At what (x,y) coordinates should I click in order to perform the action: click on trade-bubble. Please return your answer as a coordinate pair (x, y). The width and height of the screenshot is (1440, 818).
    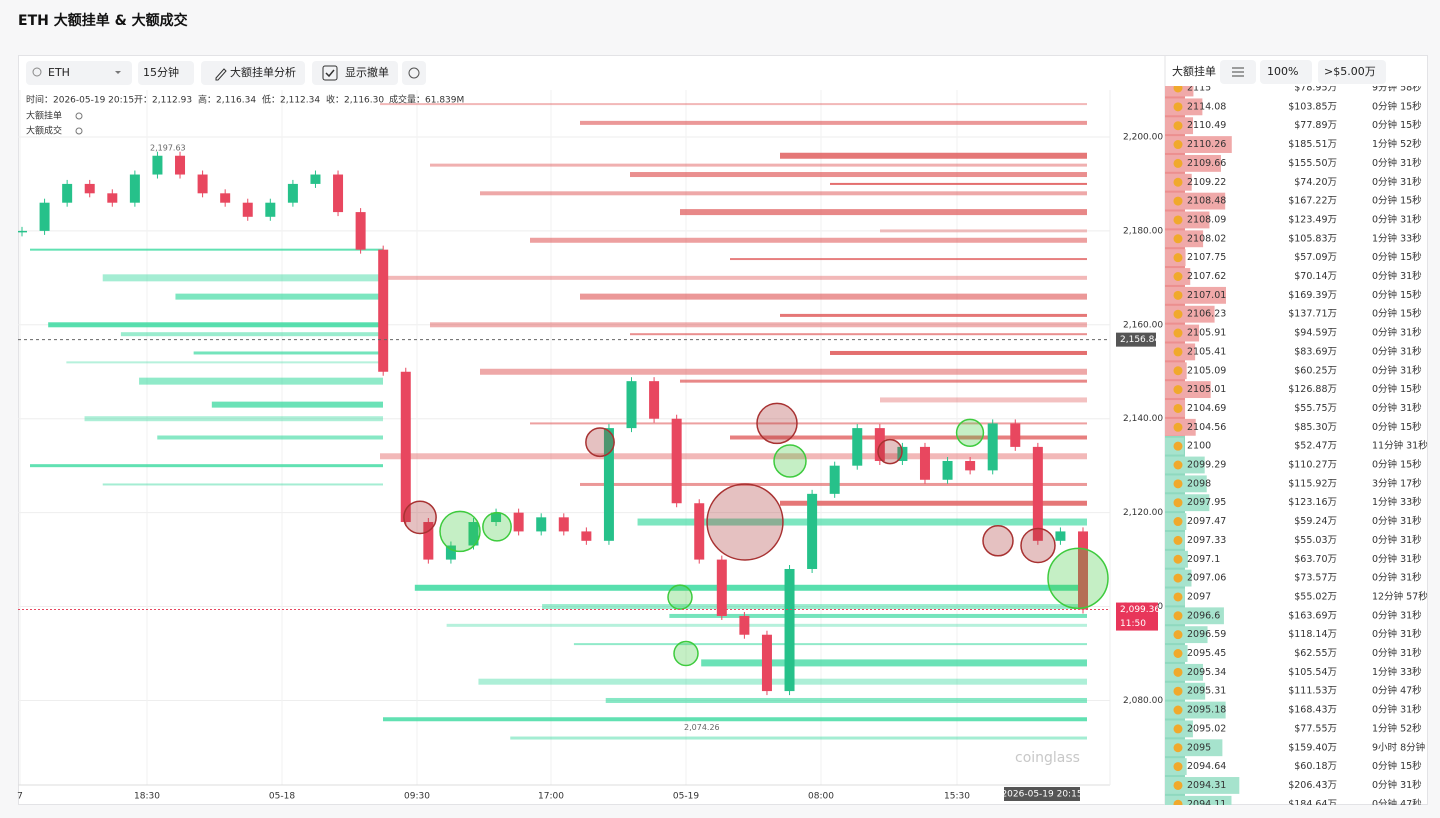
    Looking at the image, I should click on (890, 451).